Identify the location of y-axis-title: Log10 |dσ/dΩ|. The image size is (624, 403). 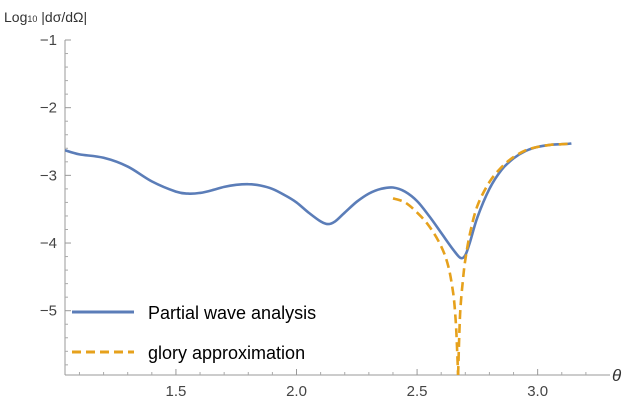
(45, 17).